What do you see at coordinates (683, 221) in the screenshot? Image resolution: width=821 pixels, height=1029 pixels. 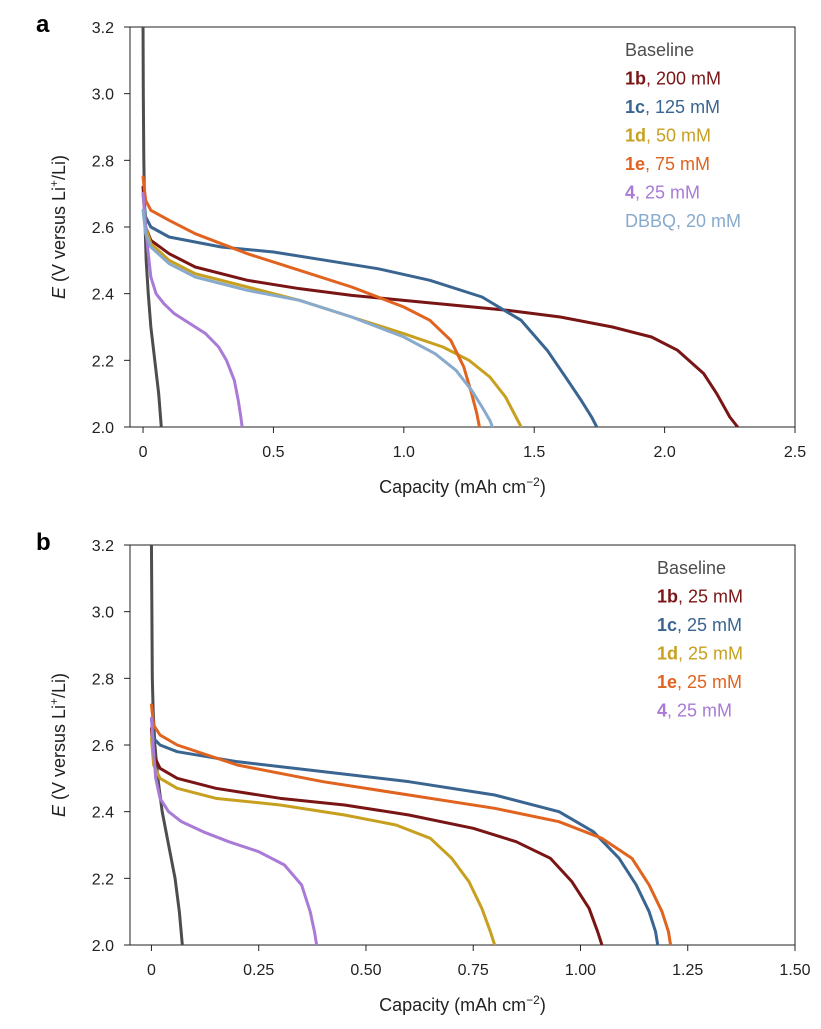 I see `legend-entry-dbbq: DBBQ, 20 mM` at bounding box center [683, 221].